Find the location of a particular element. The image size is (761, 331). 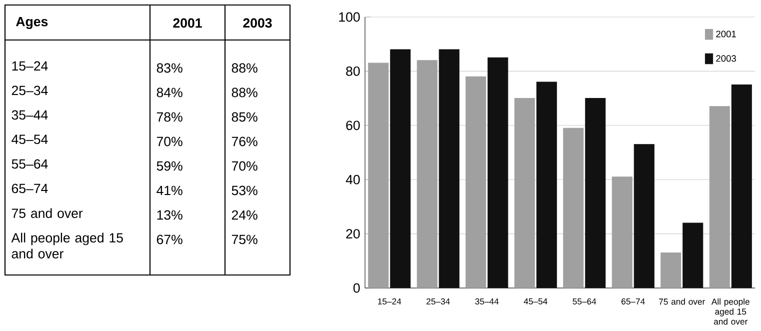

y-tick-label: 20 is located at coordinates (353, 233).